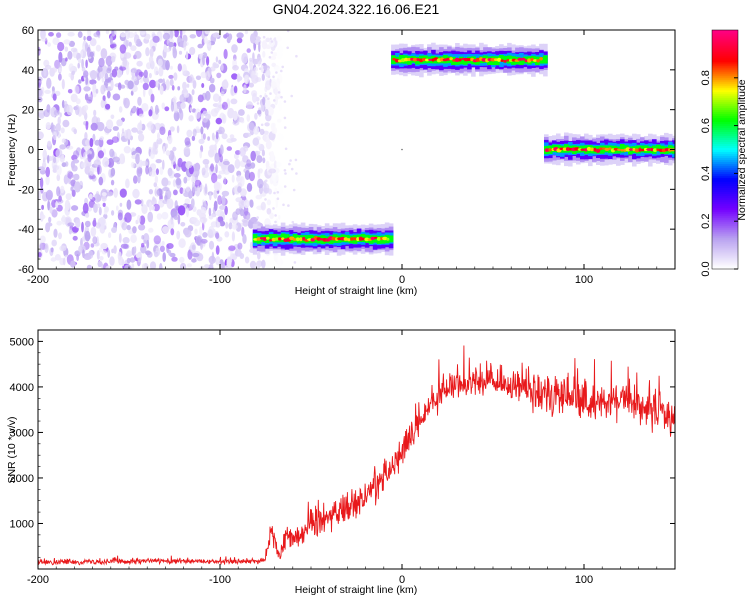  I want to click on colorbar-tick-label: 0.2, so click(706, 221).